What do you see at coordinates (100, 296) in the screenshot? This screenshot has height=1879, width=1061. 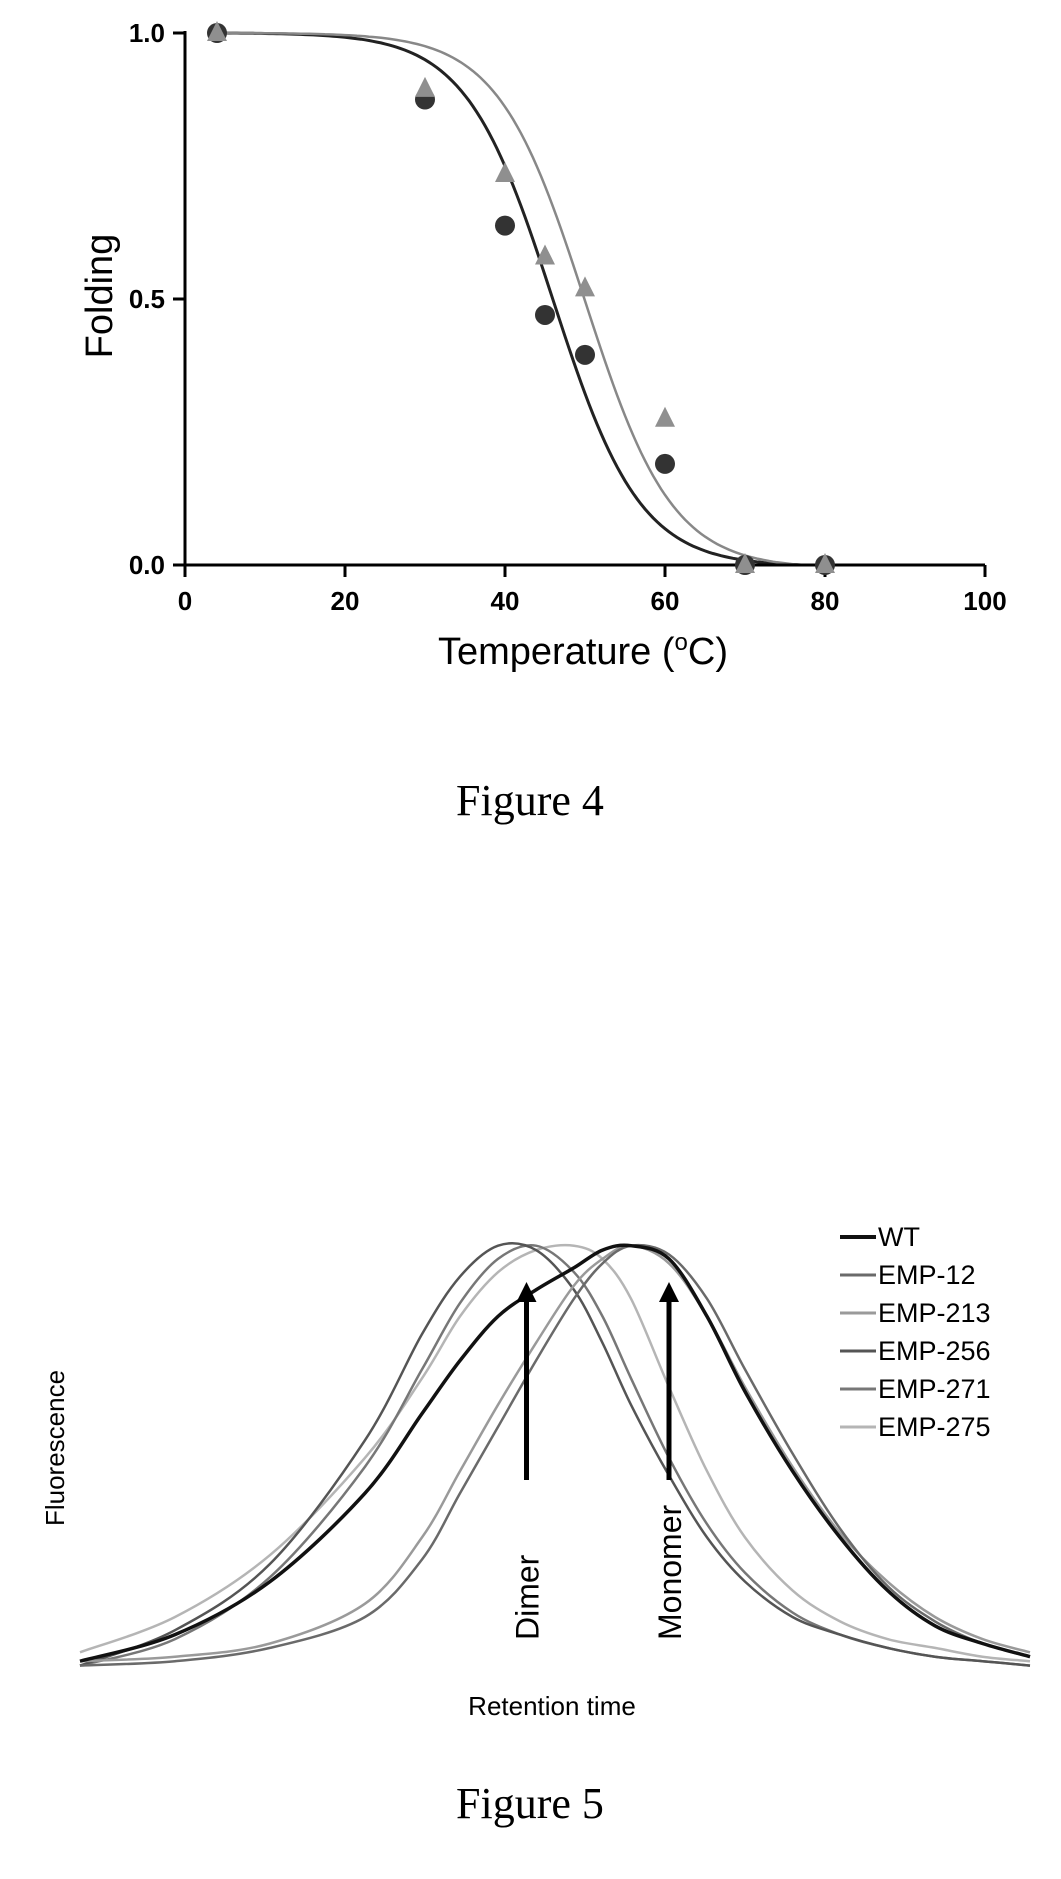 I see `y-axis-label: Folding` at bounding box center [100, 296].